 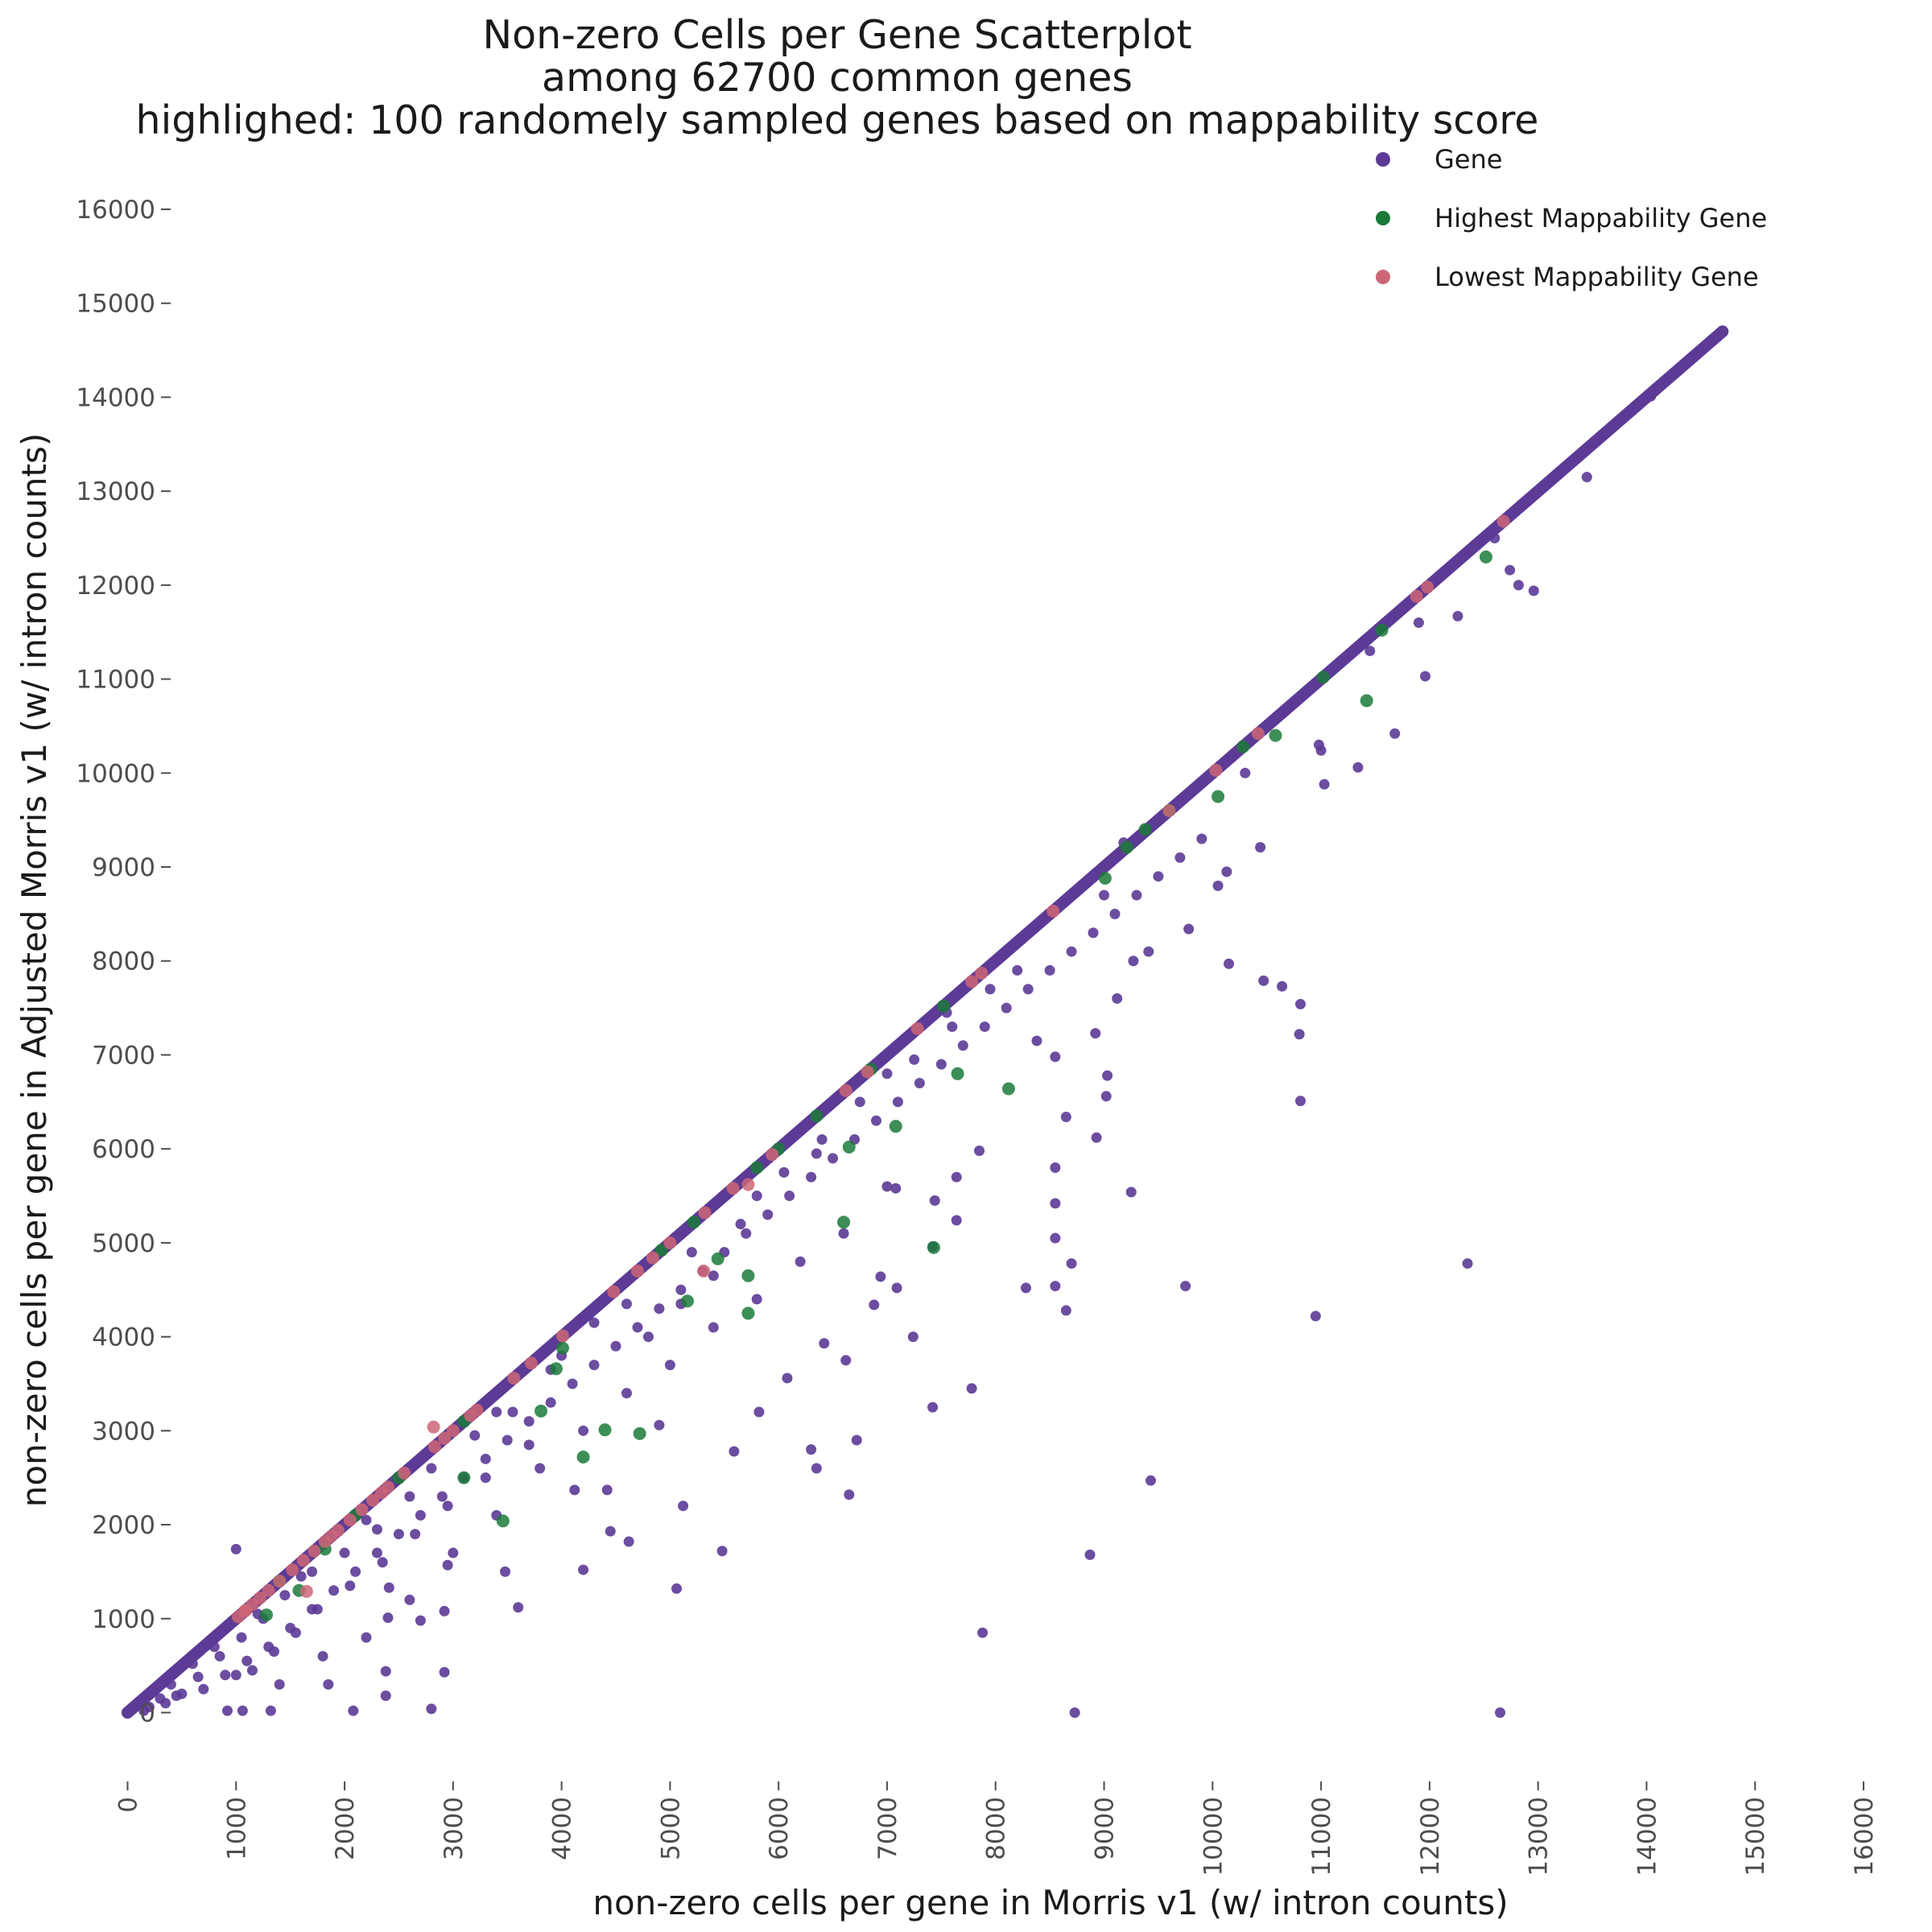 I want to click on y-tick-label: 8000, so click(x=123, y=961).